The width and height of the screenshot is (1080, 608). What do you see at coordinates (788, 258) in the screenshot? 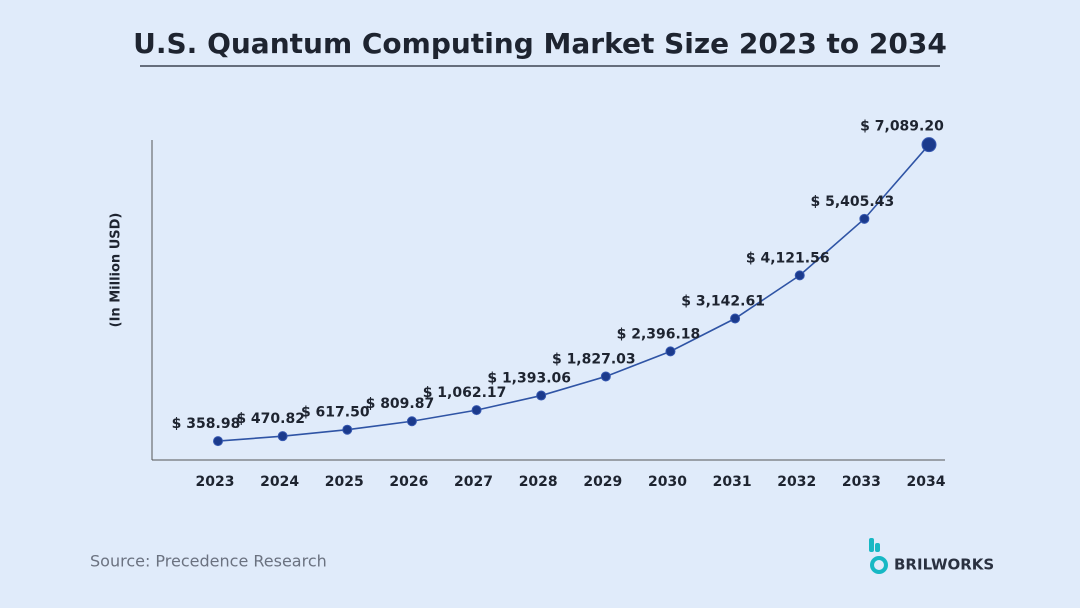
I see `data-label: $ 4,121.56` at bounding box center [788, 258].